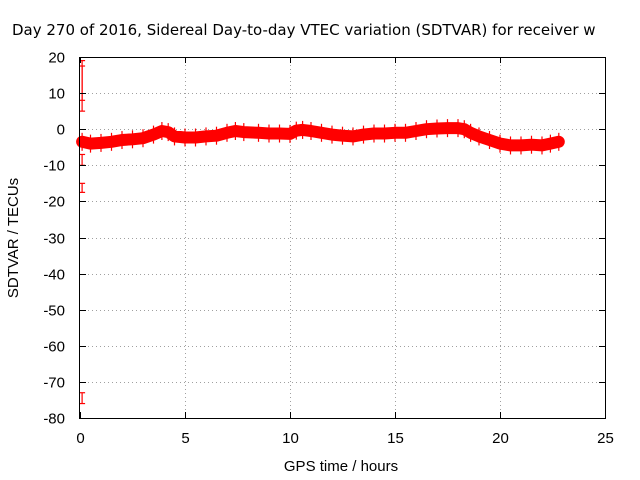 Image resolution: width=640 pixels, height=480 pixels. What do you see at coordinates (80, 438) in the screenshot?
I see `x-tick-label: 0` at bounding box center [80, 438].